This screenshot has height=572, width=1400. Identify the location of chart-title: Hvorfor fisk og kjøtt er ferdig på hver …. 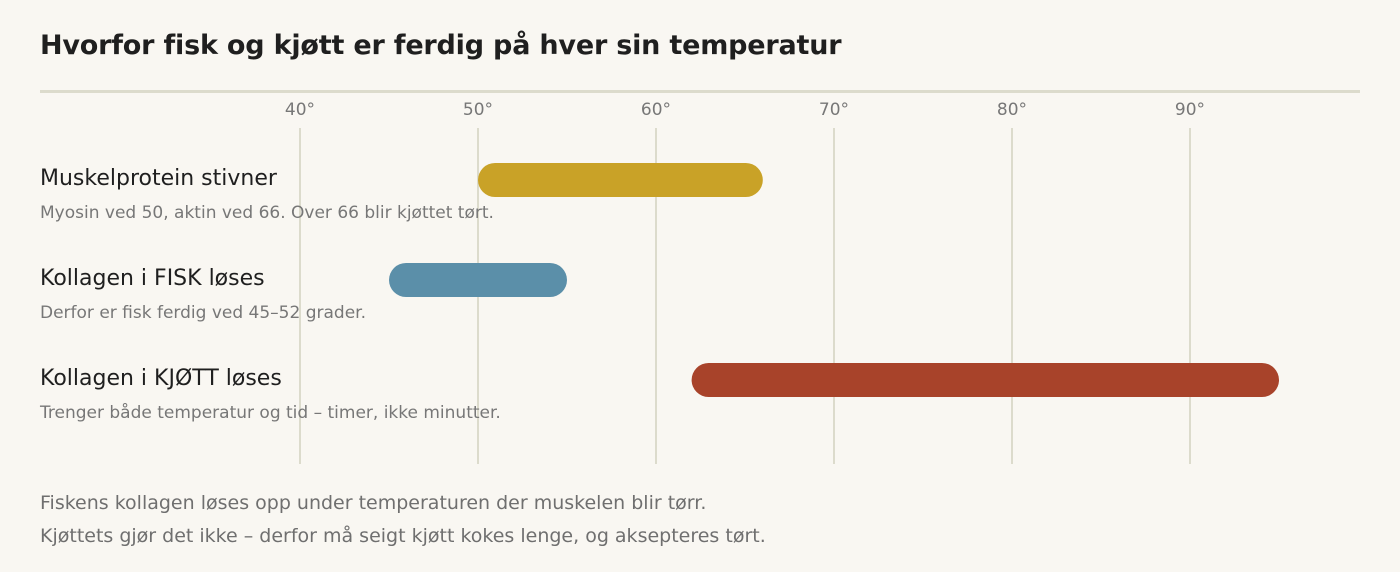
(441, 45).